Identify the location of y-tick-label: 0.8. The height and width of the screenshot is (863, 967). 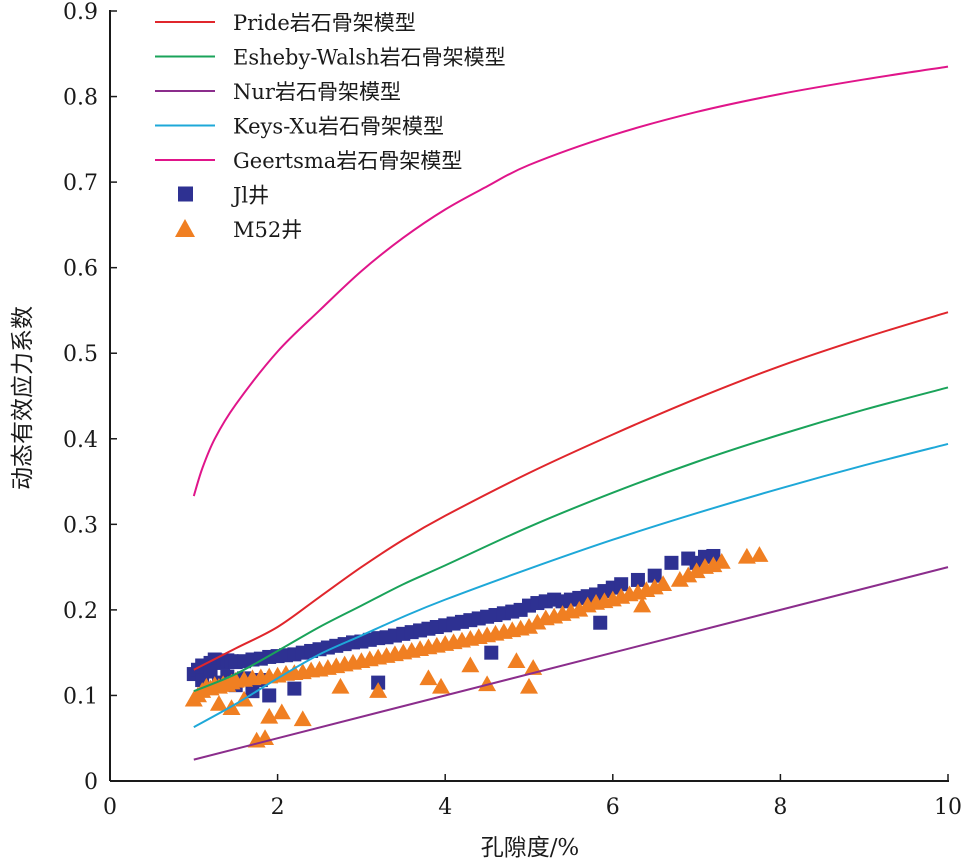
(80, 98).